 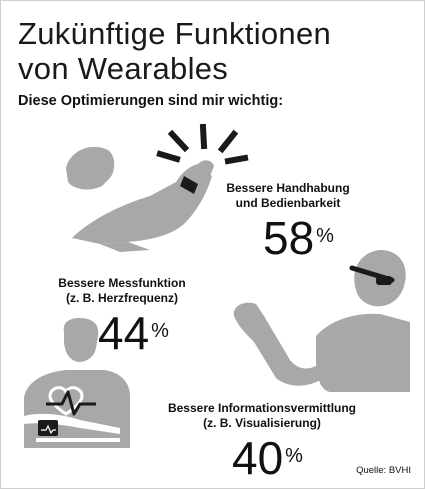 What do you see at coordinates (121, 298) in the screenshot?
I see `label-line-2: (z. B. Herzfrequenz)` at bounding box center [121, 298].